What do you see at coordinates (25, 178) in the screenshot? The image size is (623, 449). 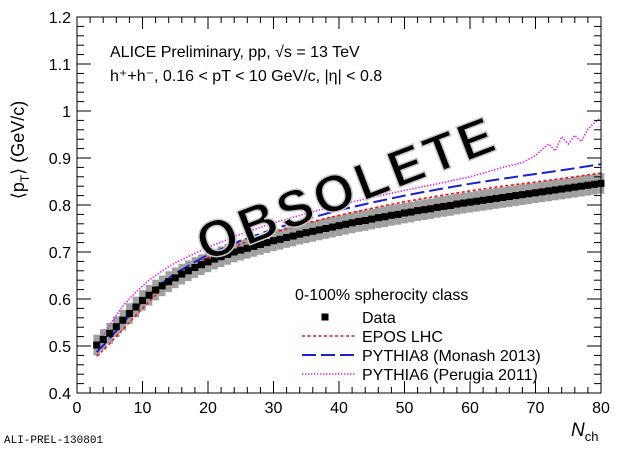 I see `y-axis-label-sub: T` at bounding box center [25, 178].